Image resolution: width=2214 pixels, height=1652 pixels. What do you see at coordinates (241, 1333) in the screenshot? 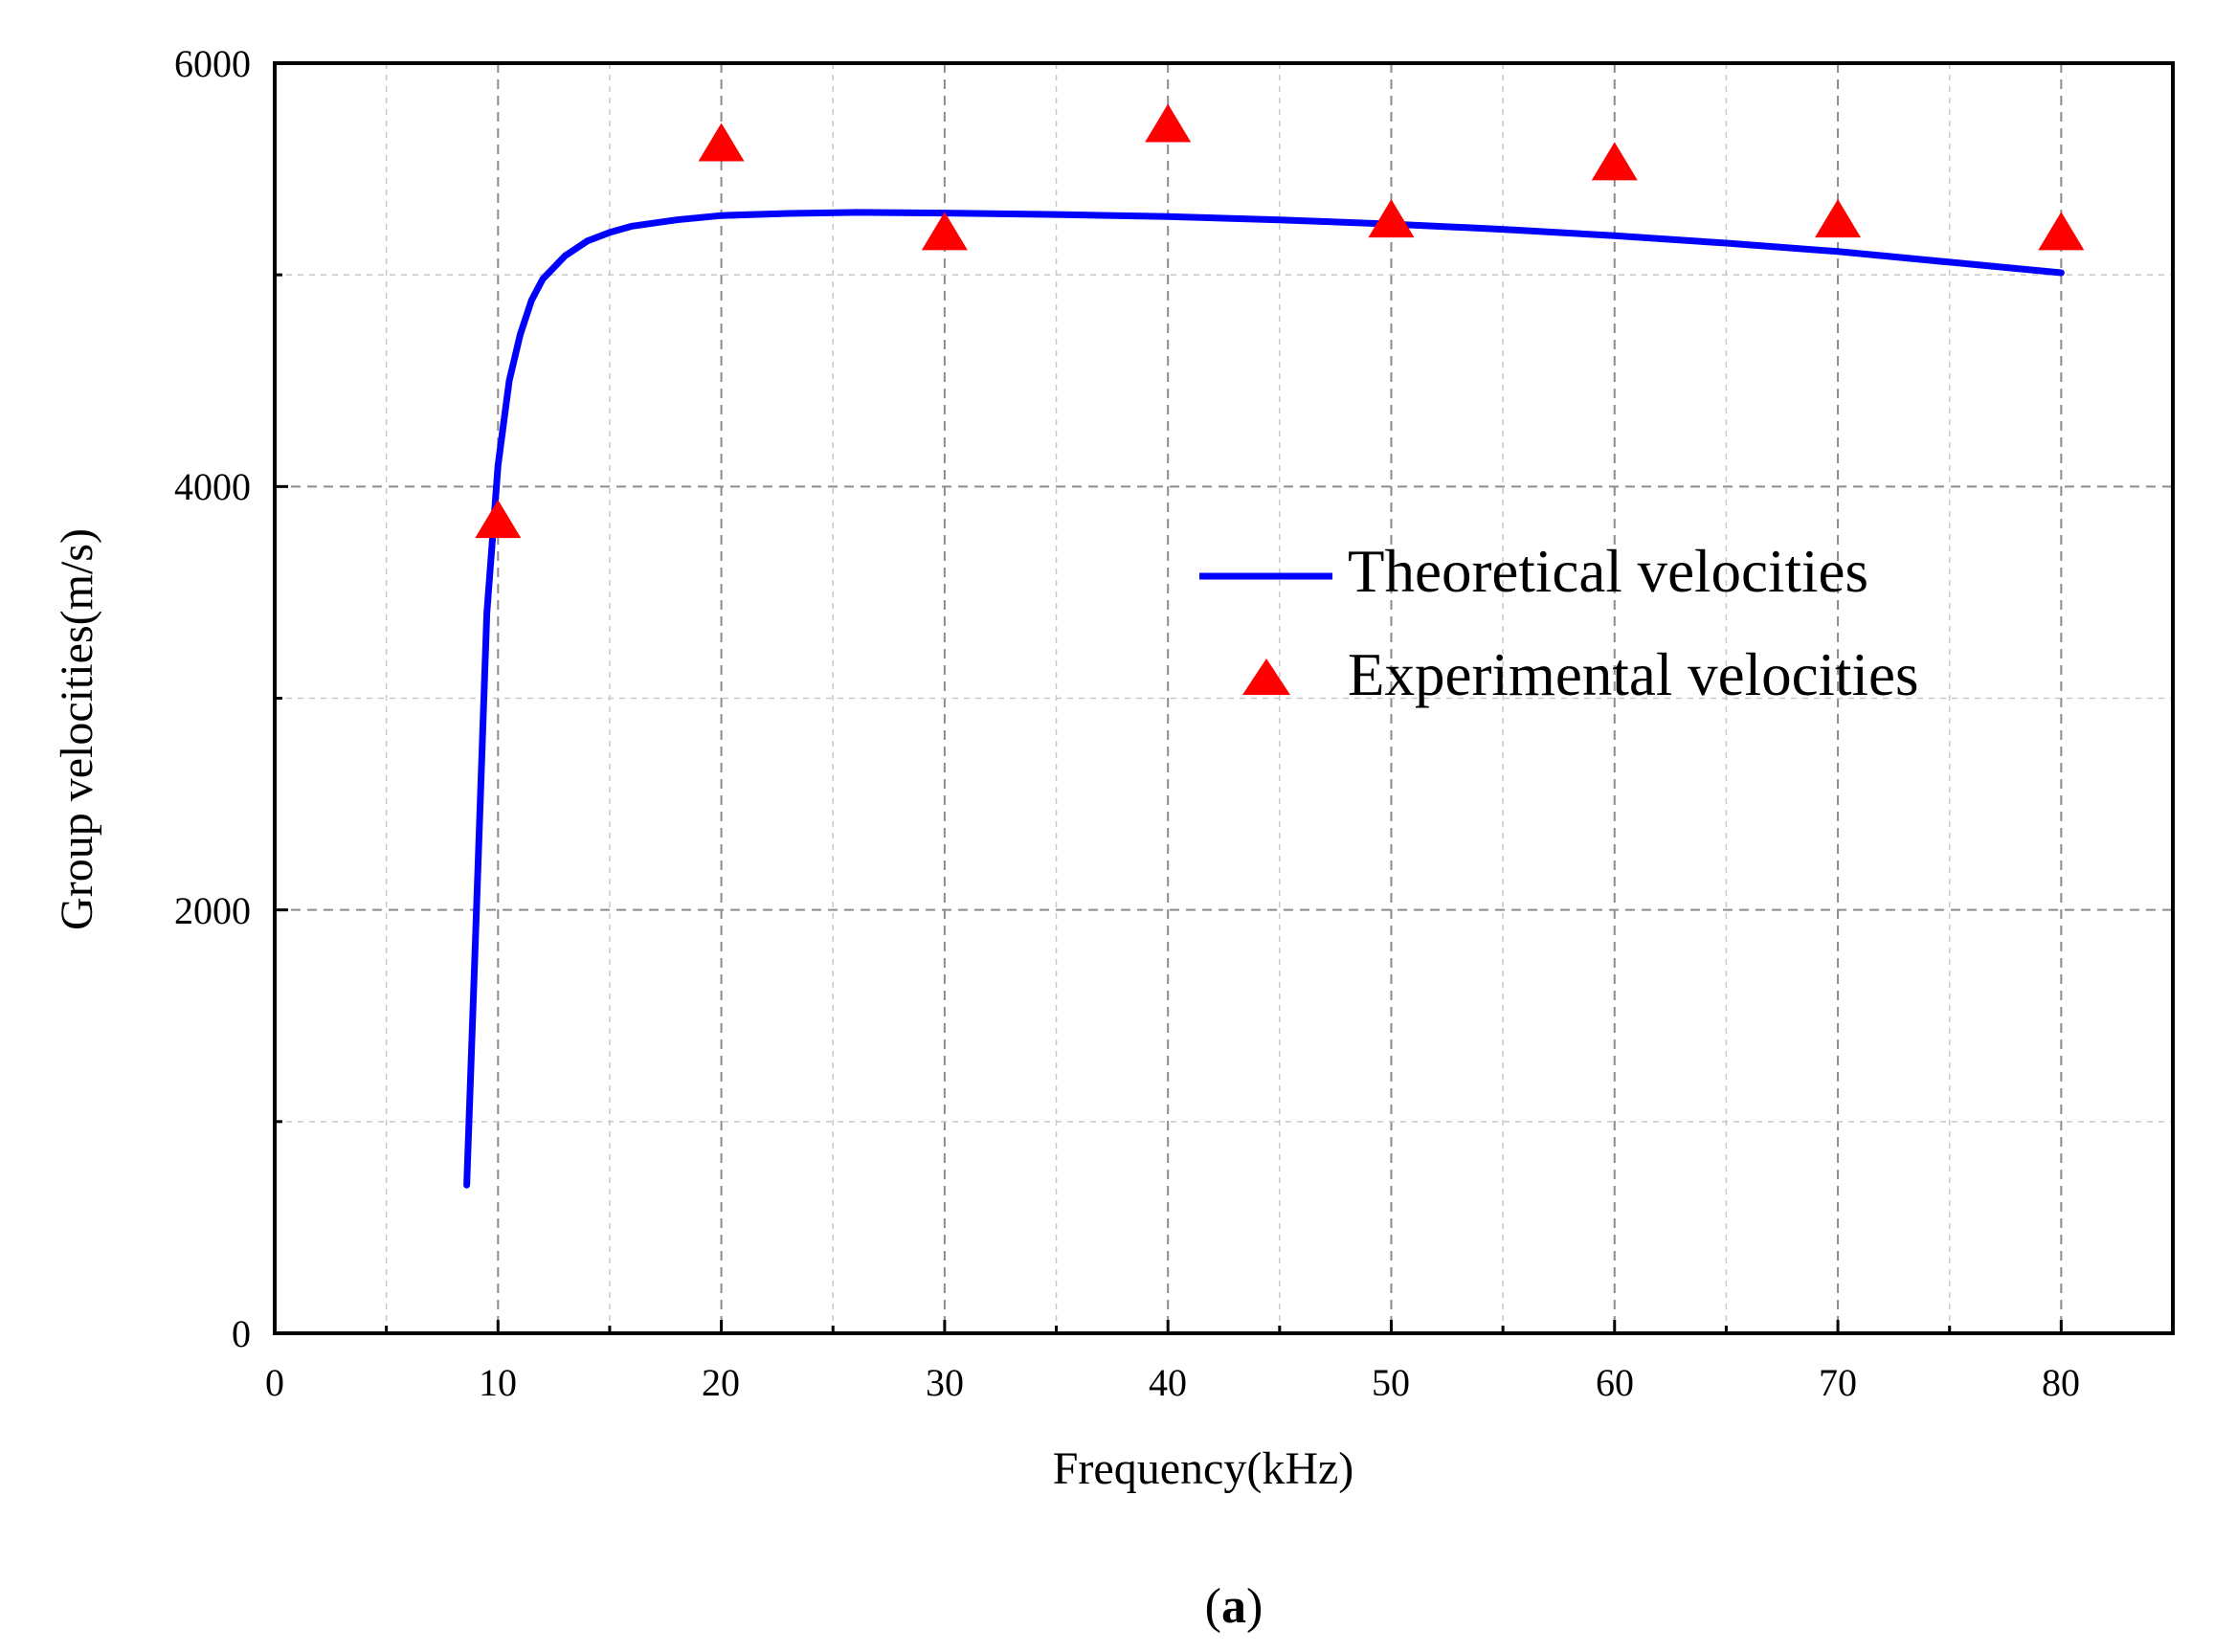
I see `y-tick-label: 0` at bounding box center [241, 1333].